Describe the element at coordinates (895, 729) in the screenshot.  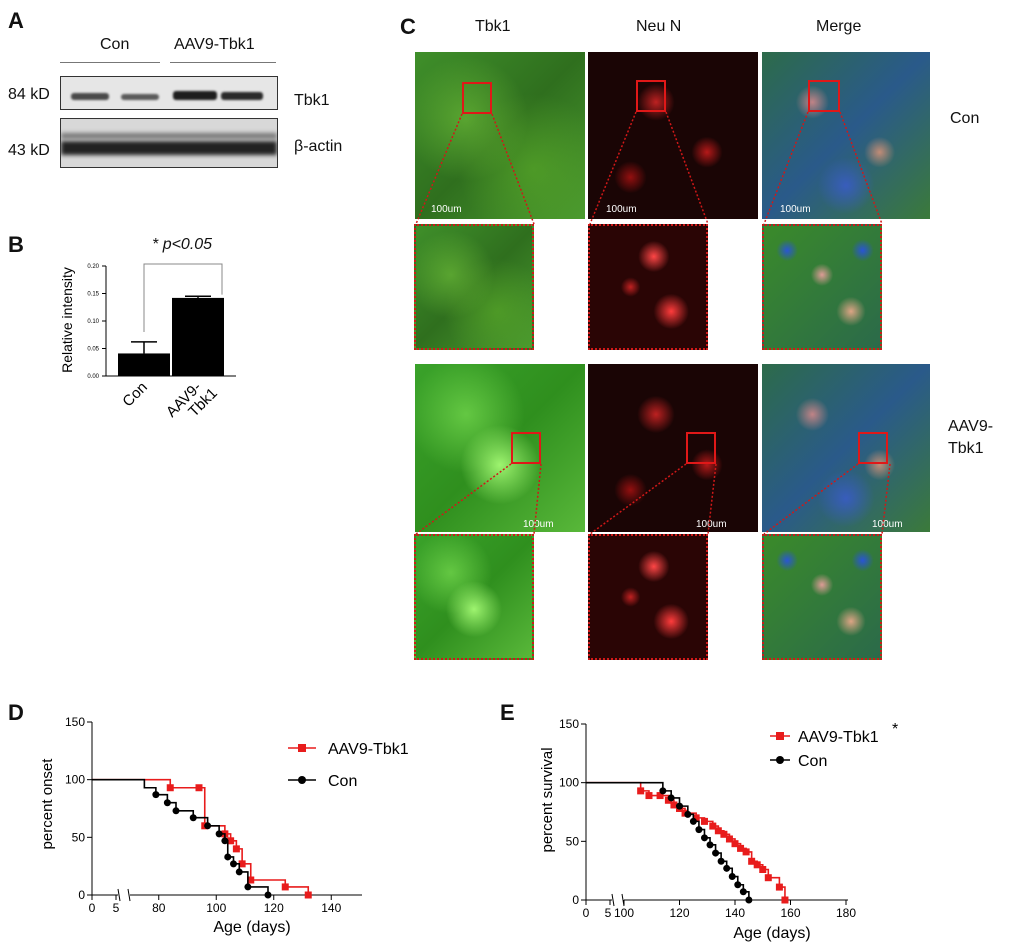
I see `legend-significance-star: *` at that location.